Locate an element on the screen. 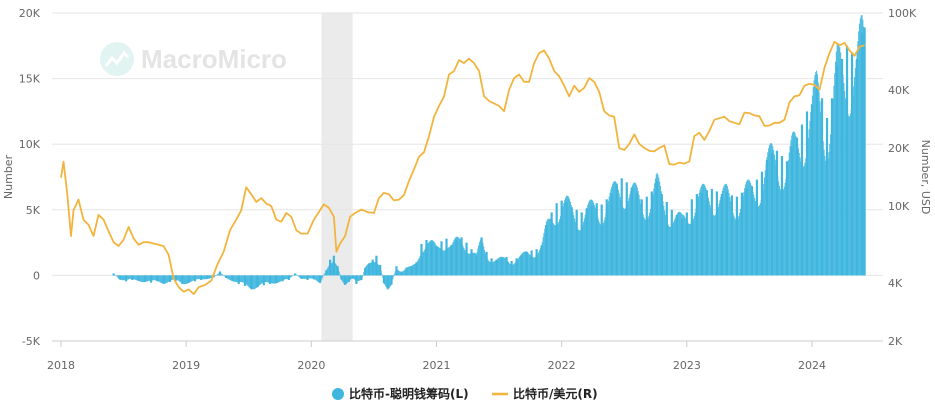 The width and height of the screenshot is (935, 403). legend-item-bars: 比特币-聪明钱筹码(L) is located at coordinates (400, 393).